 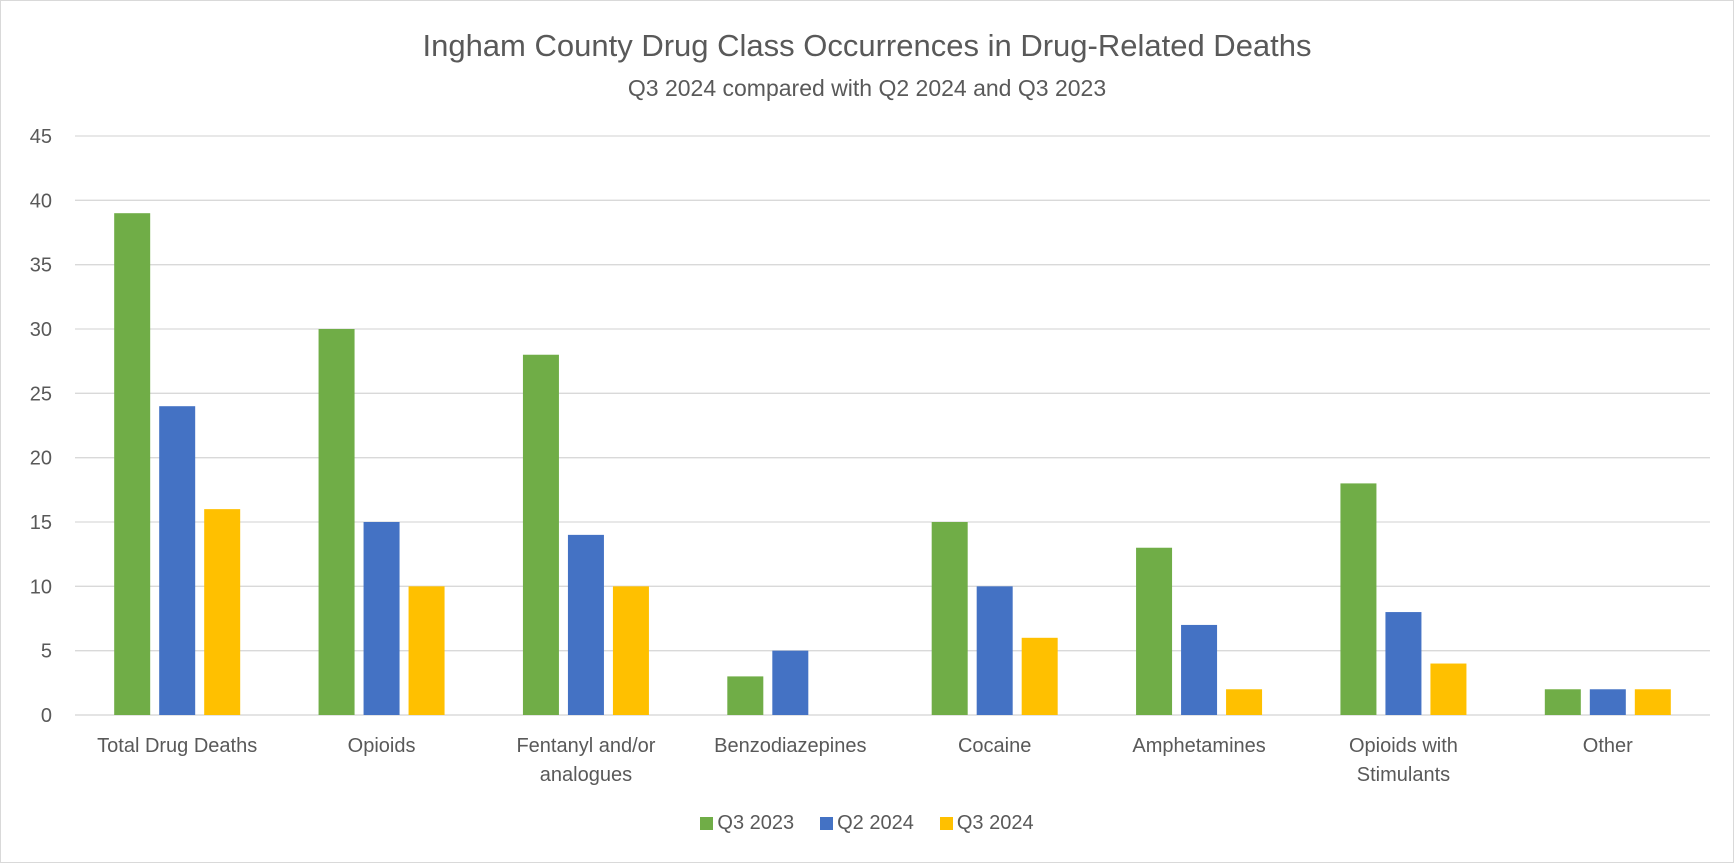 What do you see at coordinates (41, 426) in the screenshot?
I see `y-axis-ticks: 0 5 10 15 20 25 30 35 40 45` at bounding box center [41, 426].